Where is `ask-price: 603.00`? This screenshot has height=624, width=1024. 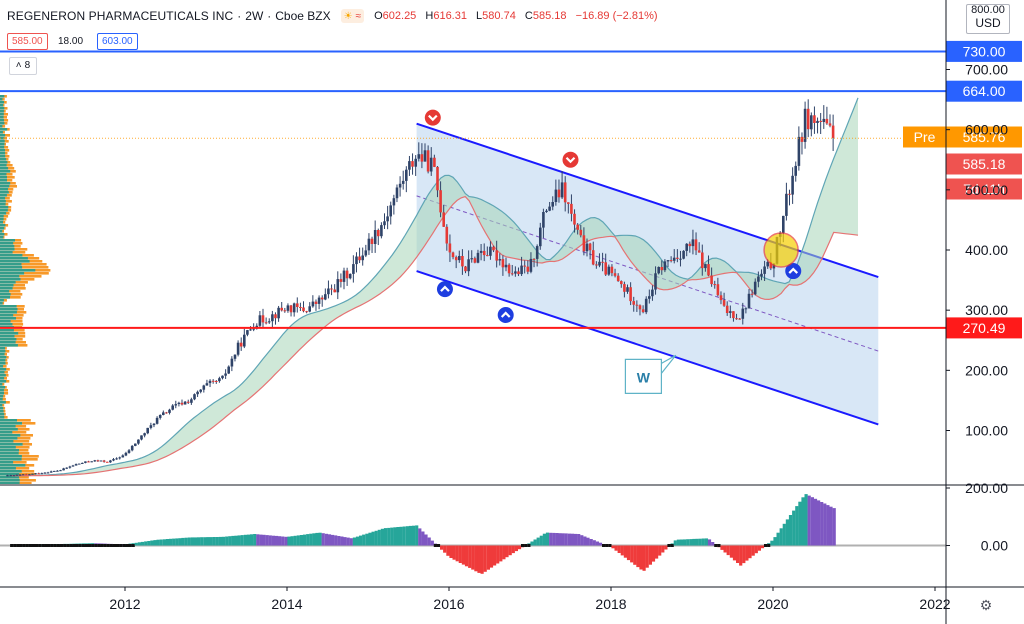 ask-price: 603.00 is located at coordinates (117, 41).